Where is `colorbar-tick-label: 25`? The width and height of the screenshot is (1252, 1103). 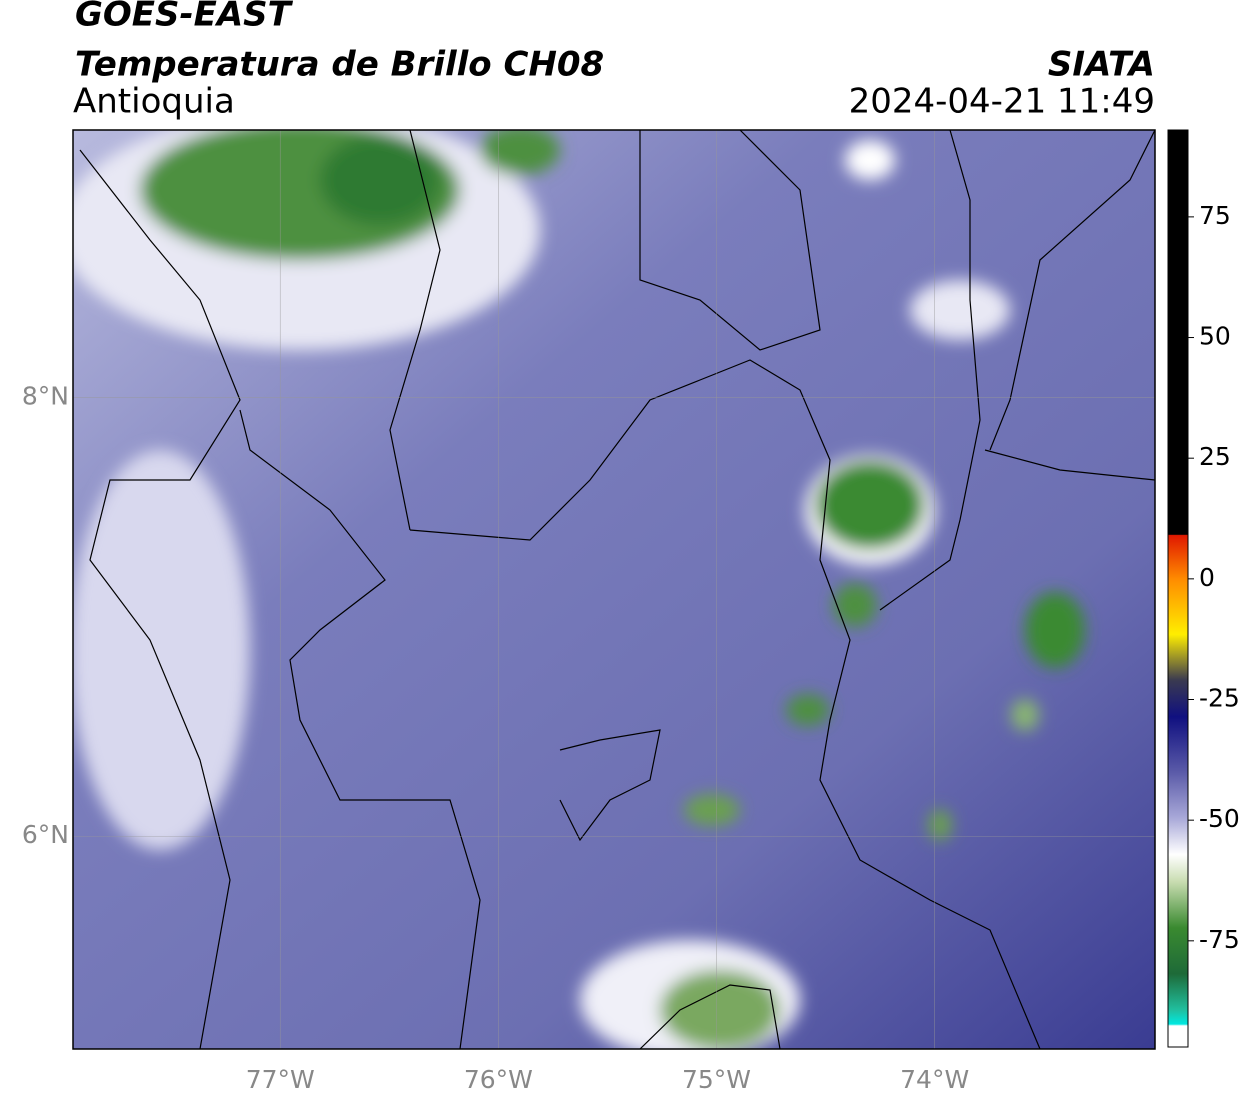
colorbar-tick-label: 25 is located at coordinates (1215, 456).